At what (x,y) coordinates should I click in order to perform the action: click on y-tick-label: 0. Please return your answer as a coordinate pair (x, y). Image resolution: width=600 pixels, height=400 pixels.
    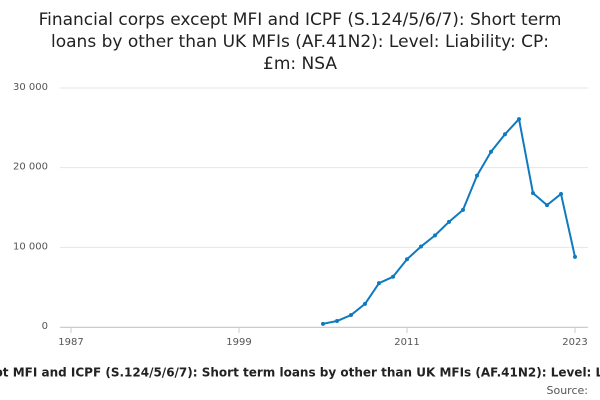
    Looking at the image, I should click on (45, 326).